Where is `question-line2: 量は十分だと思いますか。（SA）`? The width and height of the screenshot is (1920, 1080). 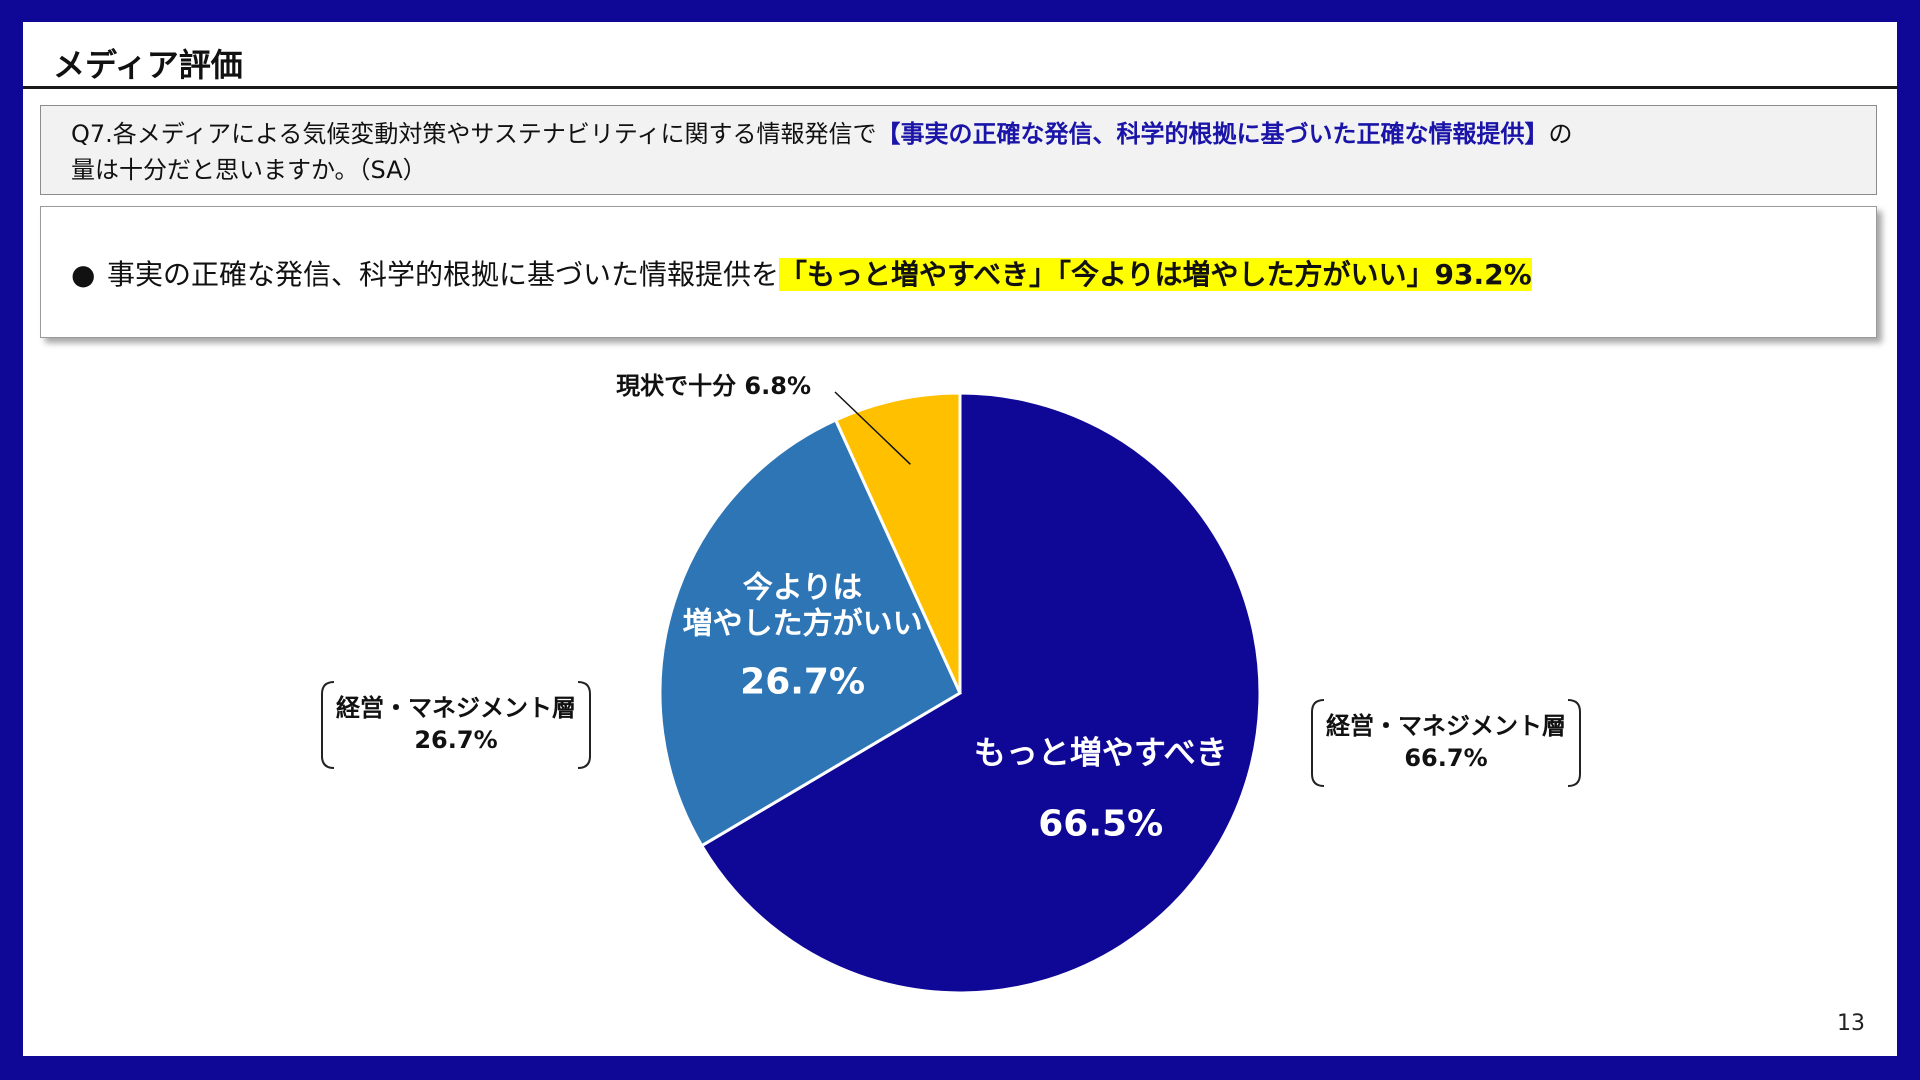
question-line2: 量は十分だと思いますか。（SA） is located at coordinates (249, 170).